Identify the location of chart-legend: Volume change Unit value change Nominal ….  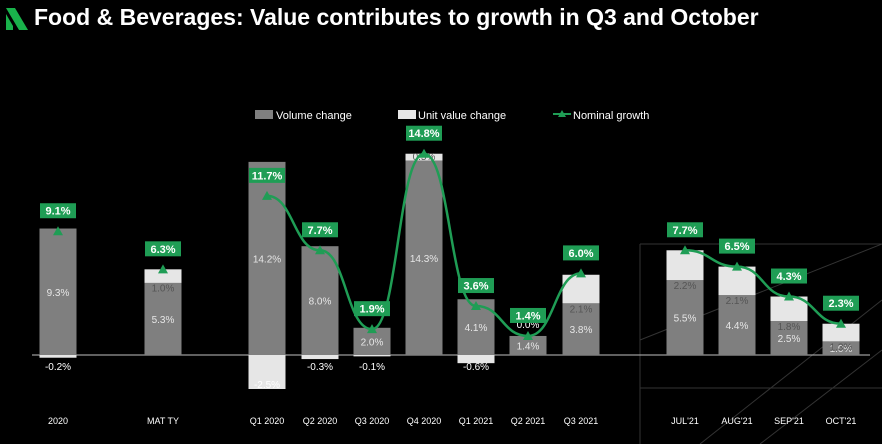
(452, 116).